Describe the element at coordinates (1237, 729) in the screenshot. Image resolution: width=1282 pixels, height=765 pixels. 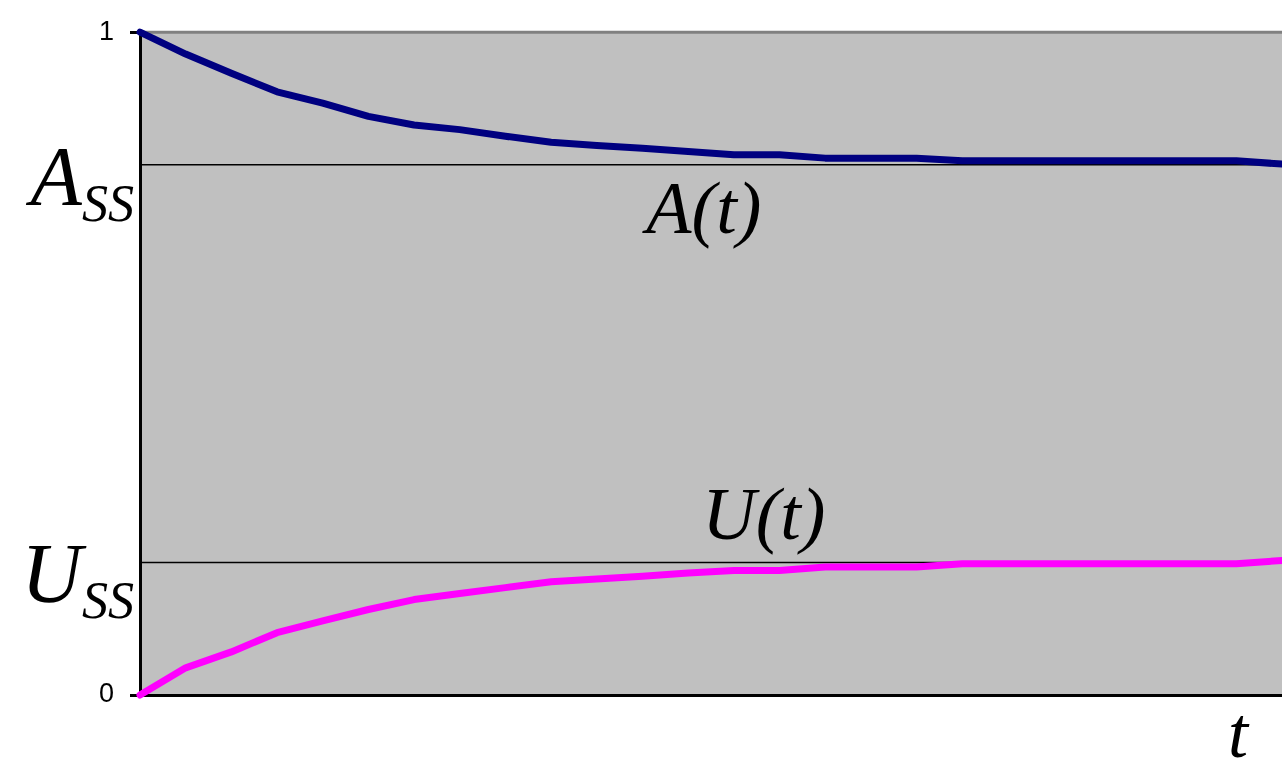
I see `x-axis-title: t` at that location.